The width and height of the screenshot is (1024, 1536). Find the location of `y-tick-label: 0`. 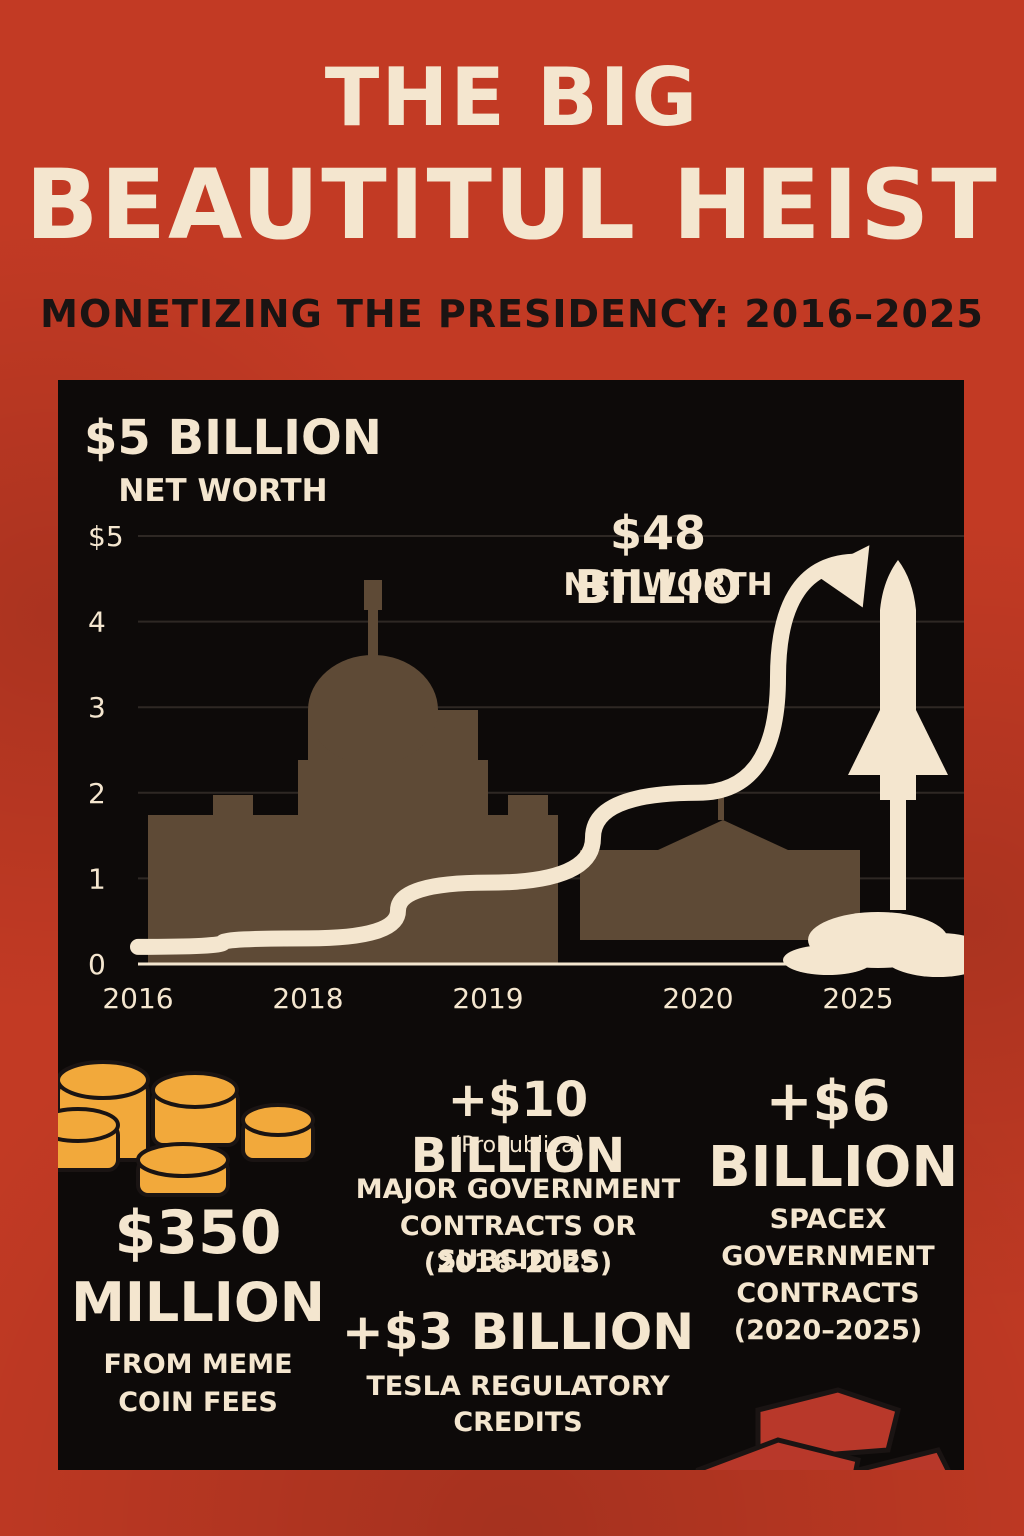

y-tick-label: 0 is located at coordinates (97, 964).